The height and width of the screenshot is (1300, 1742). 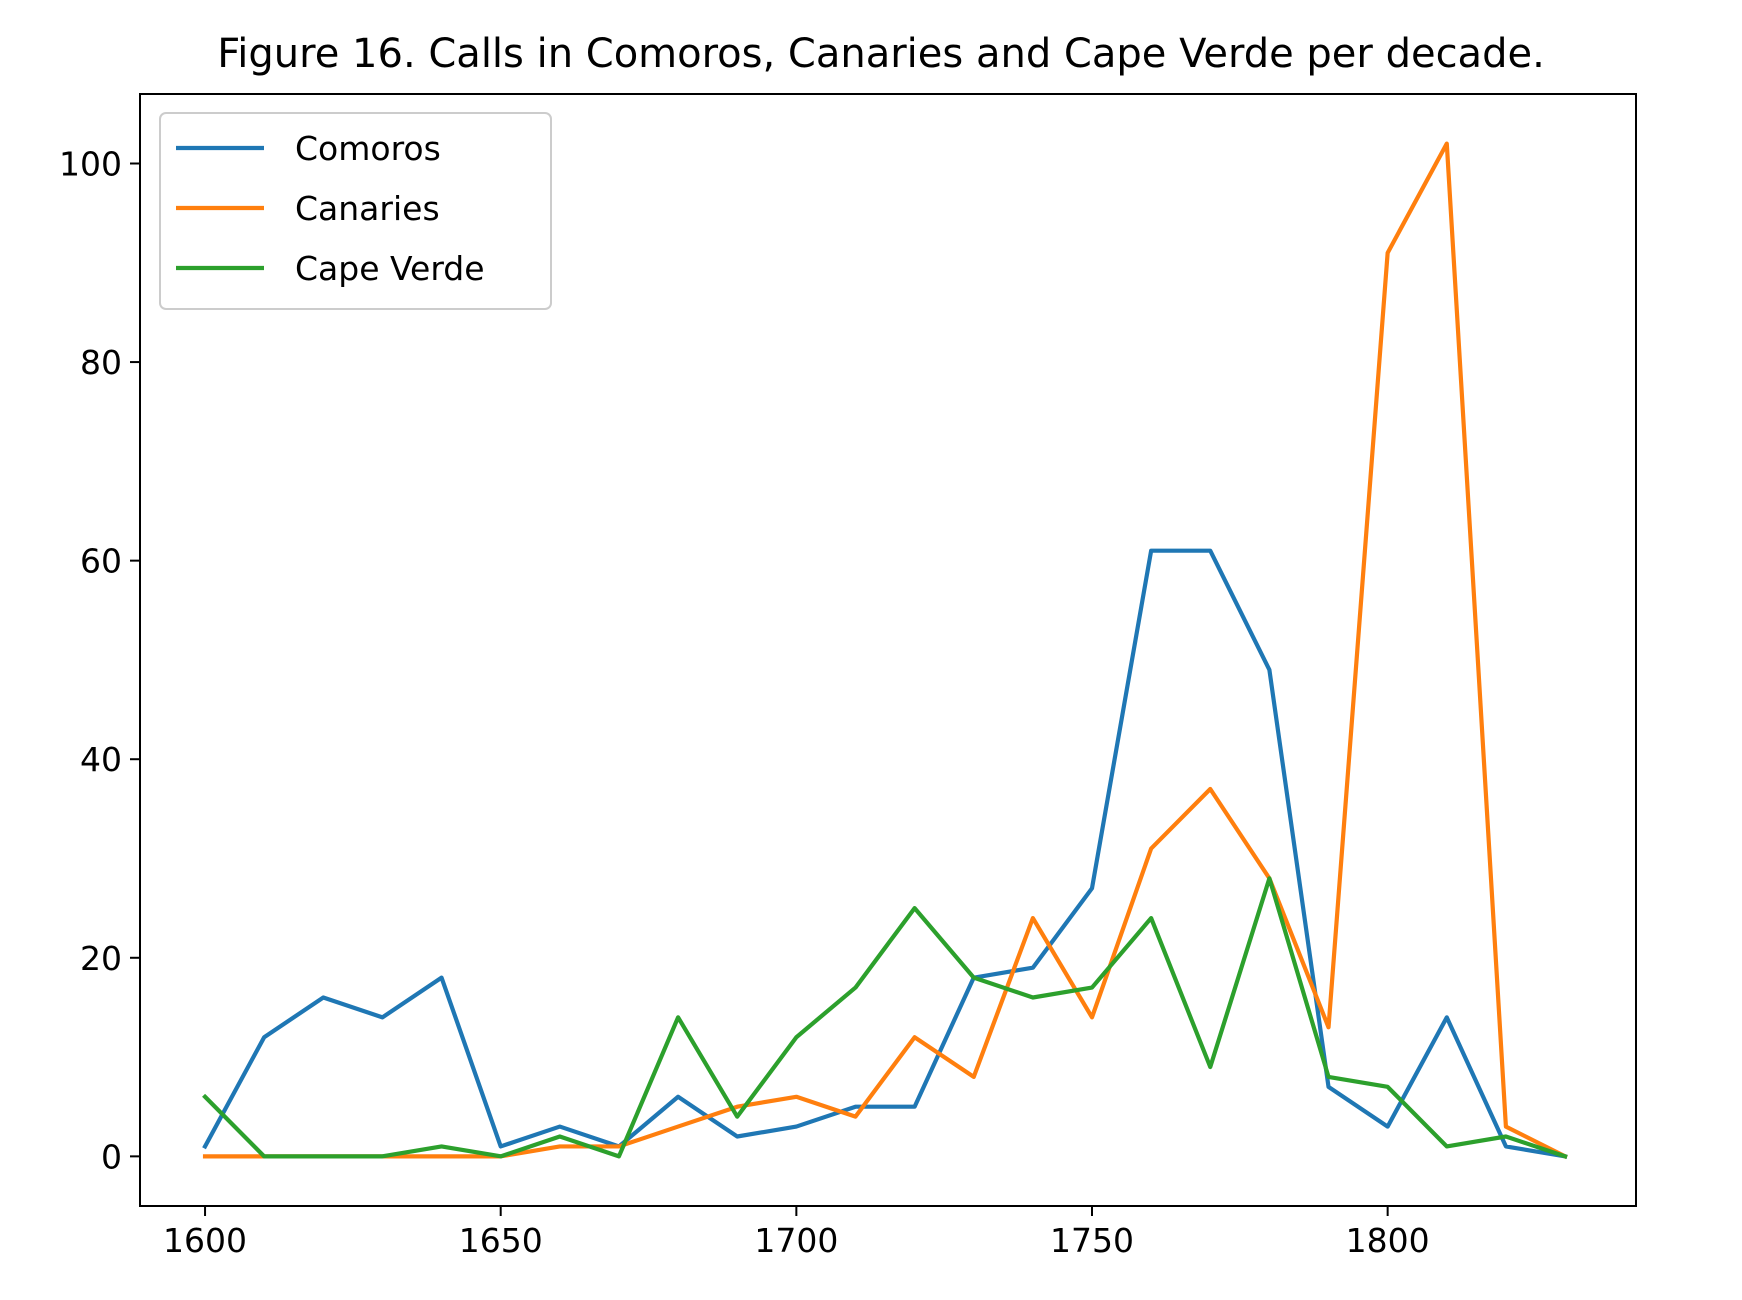 What do you see at coordinates (101, 362) in the screenshot?
I see `y-tick-label: 80` at bounding box center [101, 362].